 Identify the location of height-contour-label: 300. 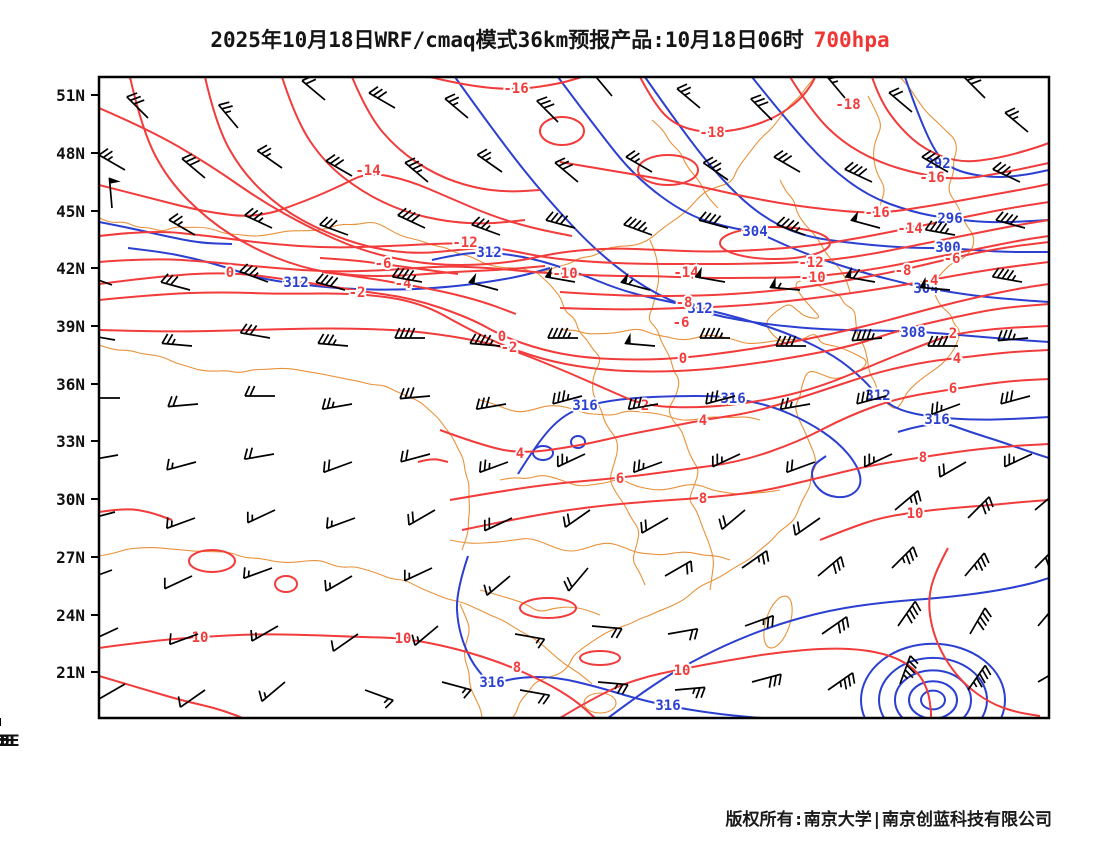
(947, 248).